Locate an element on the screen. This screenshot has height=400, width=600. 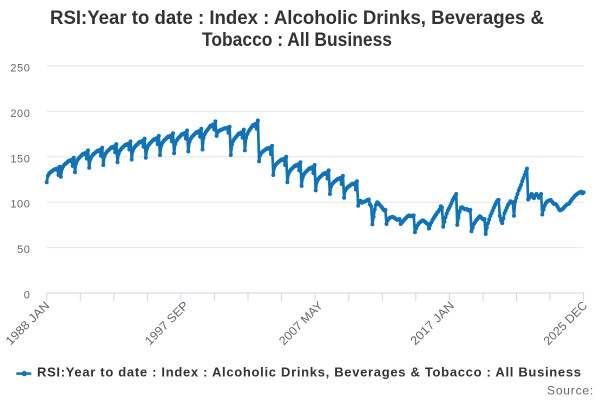
svg-text: 250 is located at coordinates (20, 69).